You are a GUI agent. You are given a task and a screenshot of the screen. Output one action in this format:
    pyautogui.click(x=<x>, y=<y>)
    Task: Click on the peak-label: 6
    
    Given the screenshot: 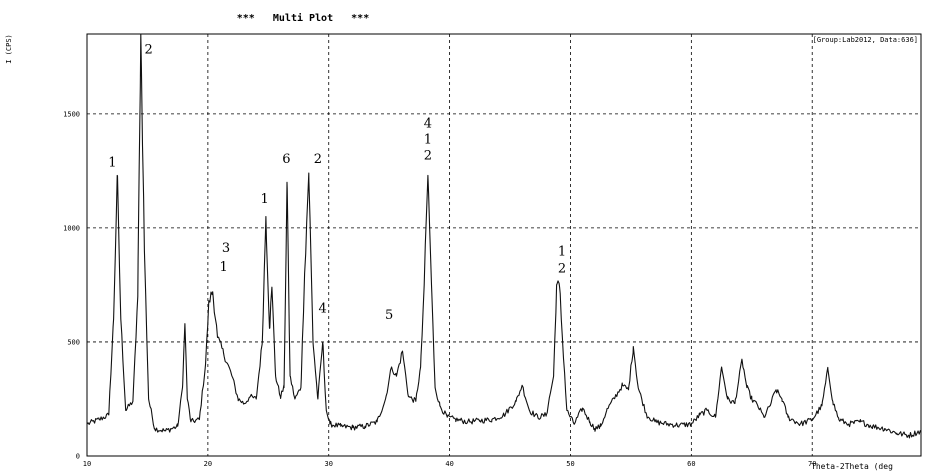 What is the action you would take?
    pyautogui.click(x=286, y=159)
    